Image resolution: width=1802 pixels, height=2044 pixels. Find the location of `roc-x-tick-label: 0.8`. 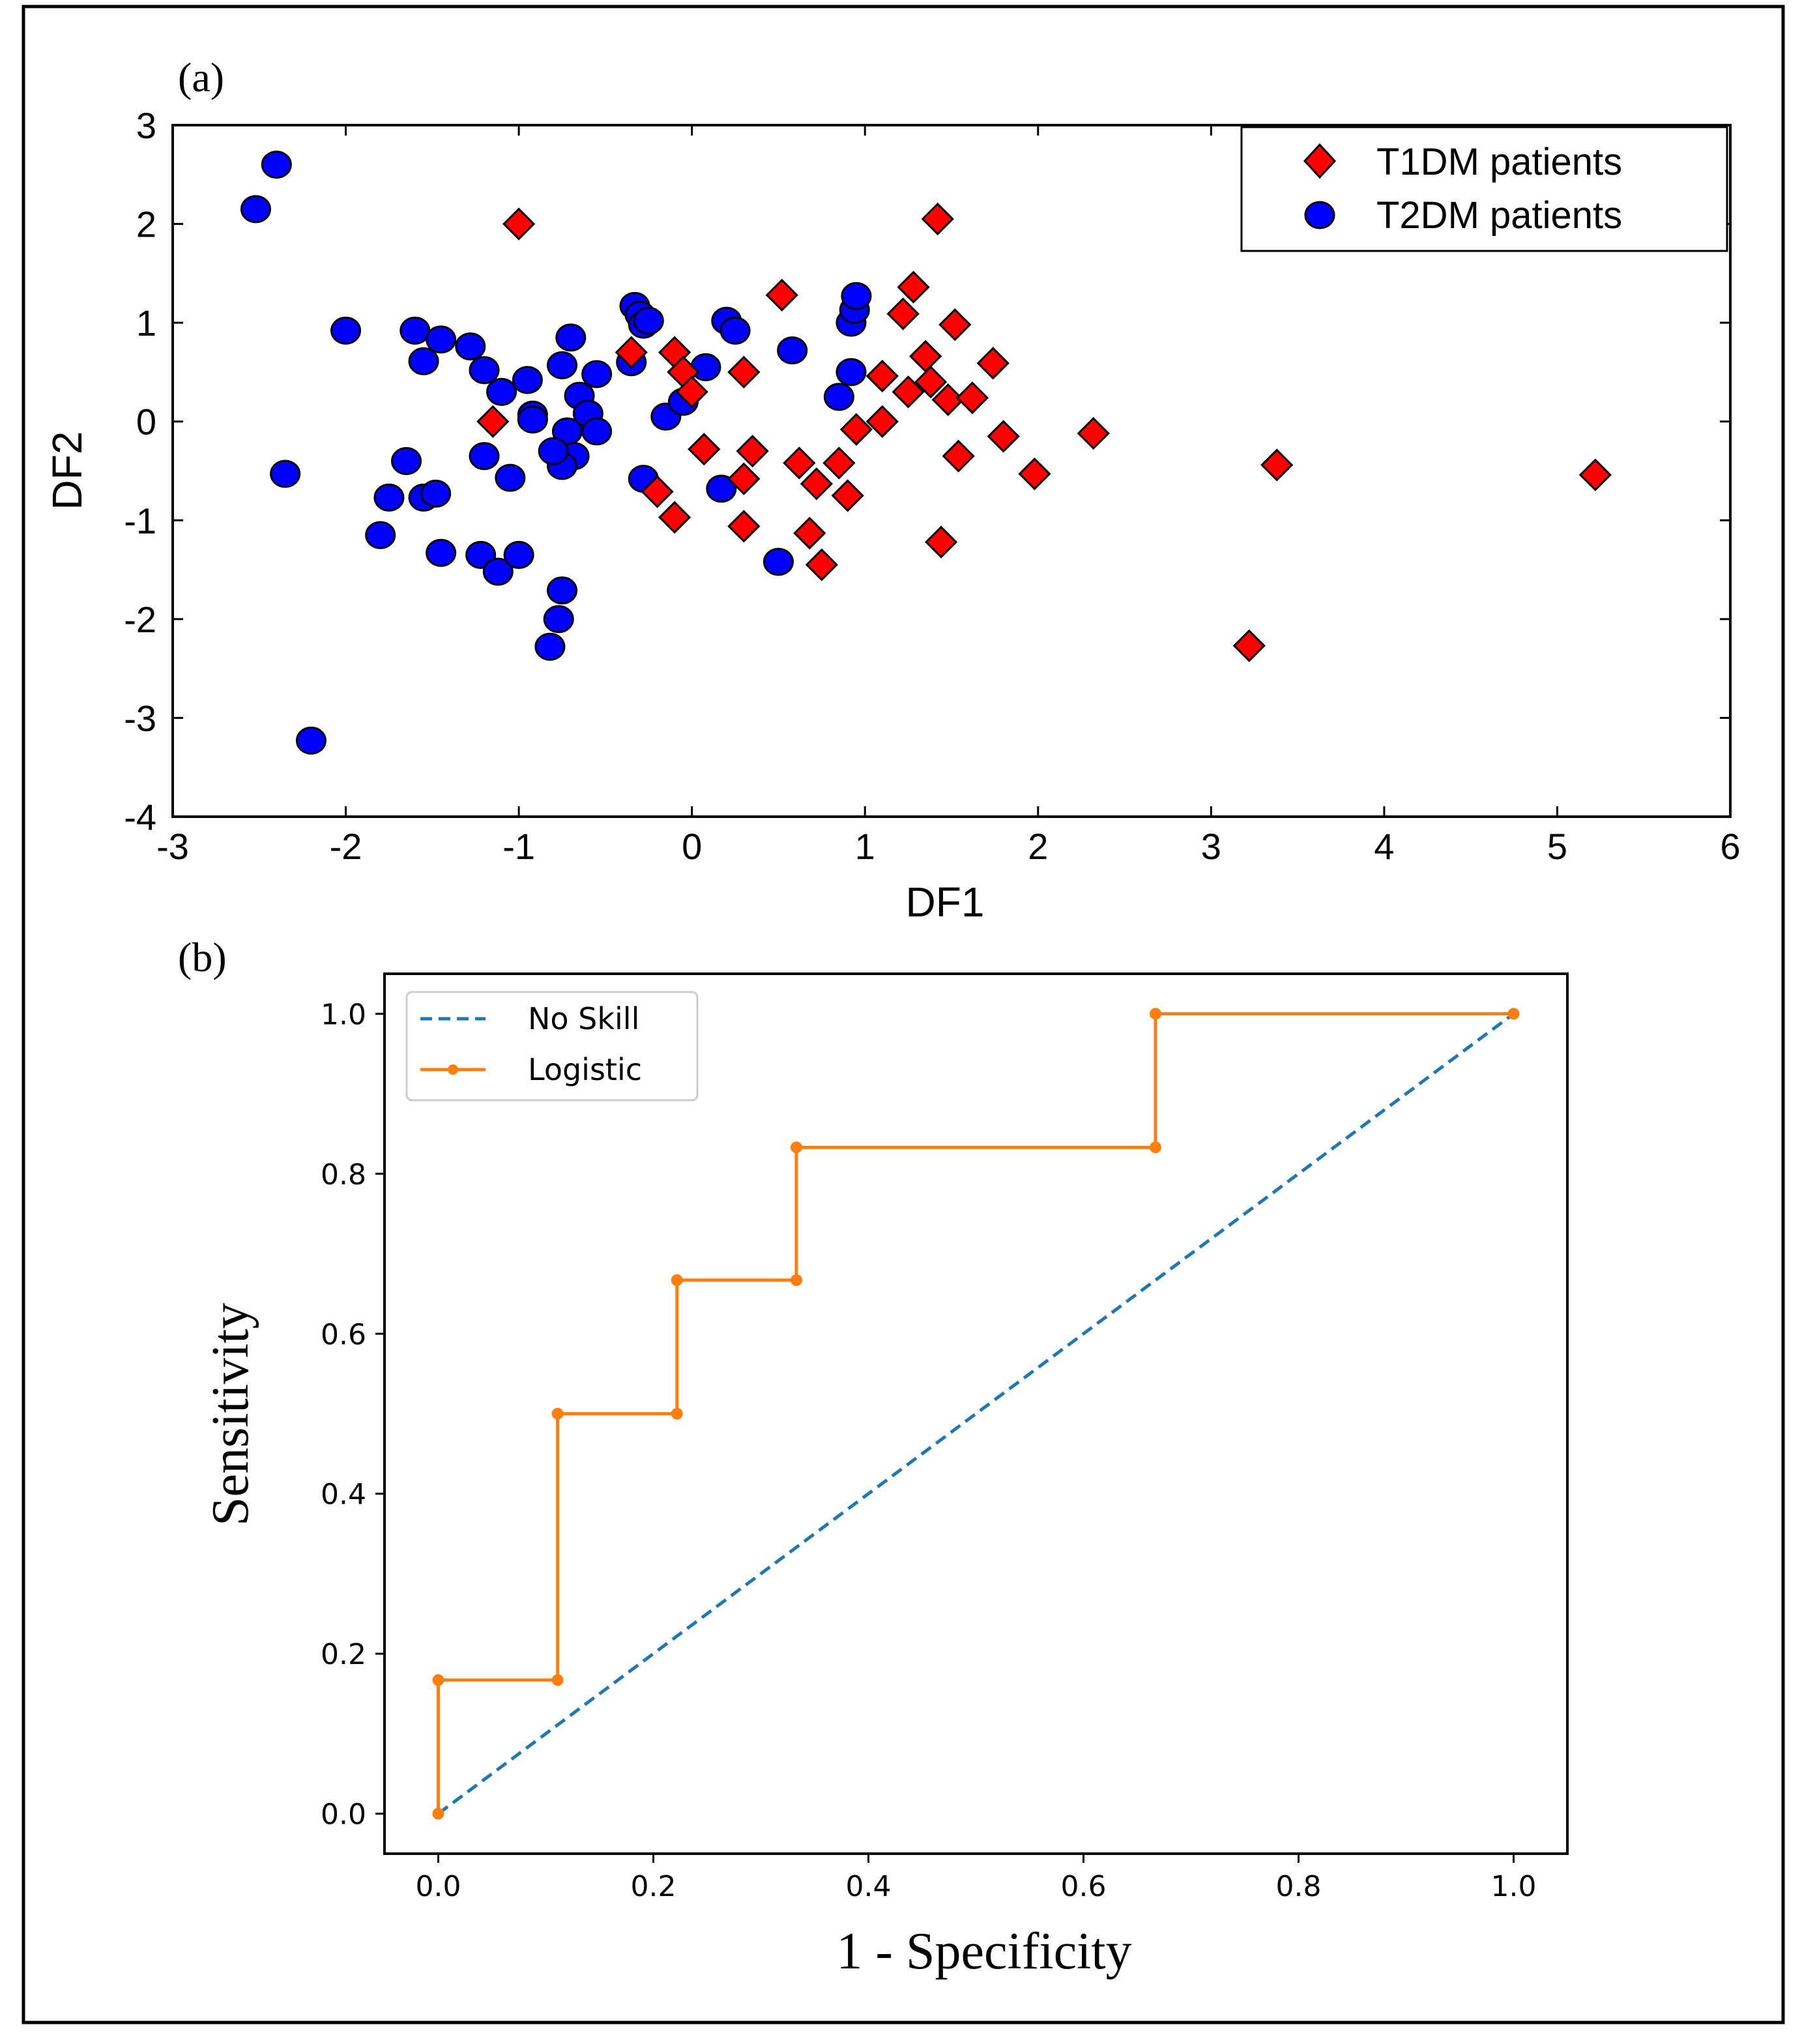

roc-x-tick-label: 0.8 is located at coordinates (1299, 1886).